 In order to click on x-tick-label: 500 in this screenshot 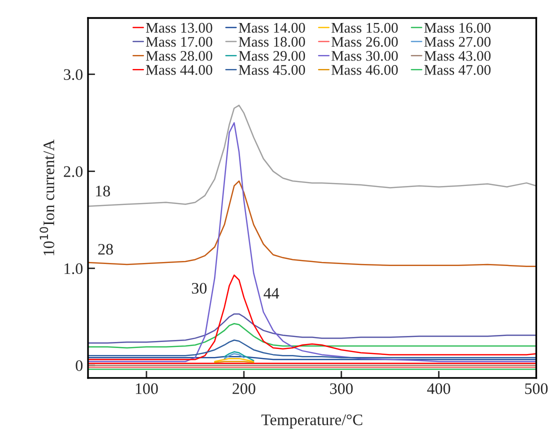, I will do `click(536, 388)`.